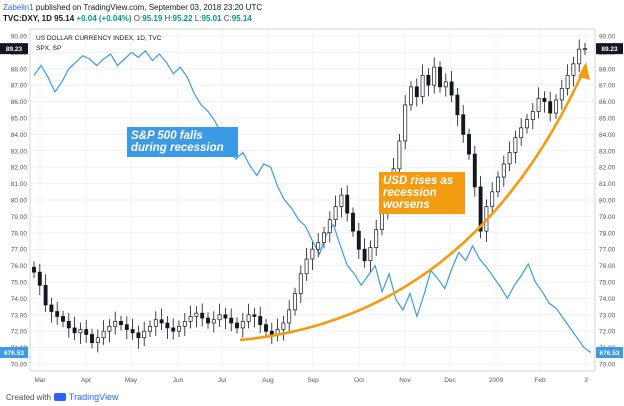 Image resolution: width=624 pixels, height=406 pixels. What do you see at coordinates (19, 102) in the screenshot?
I see `y-tick-left: 86.00` at bounding box center [19, 102].